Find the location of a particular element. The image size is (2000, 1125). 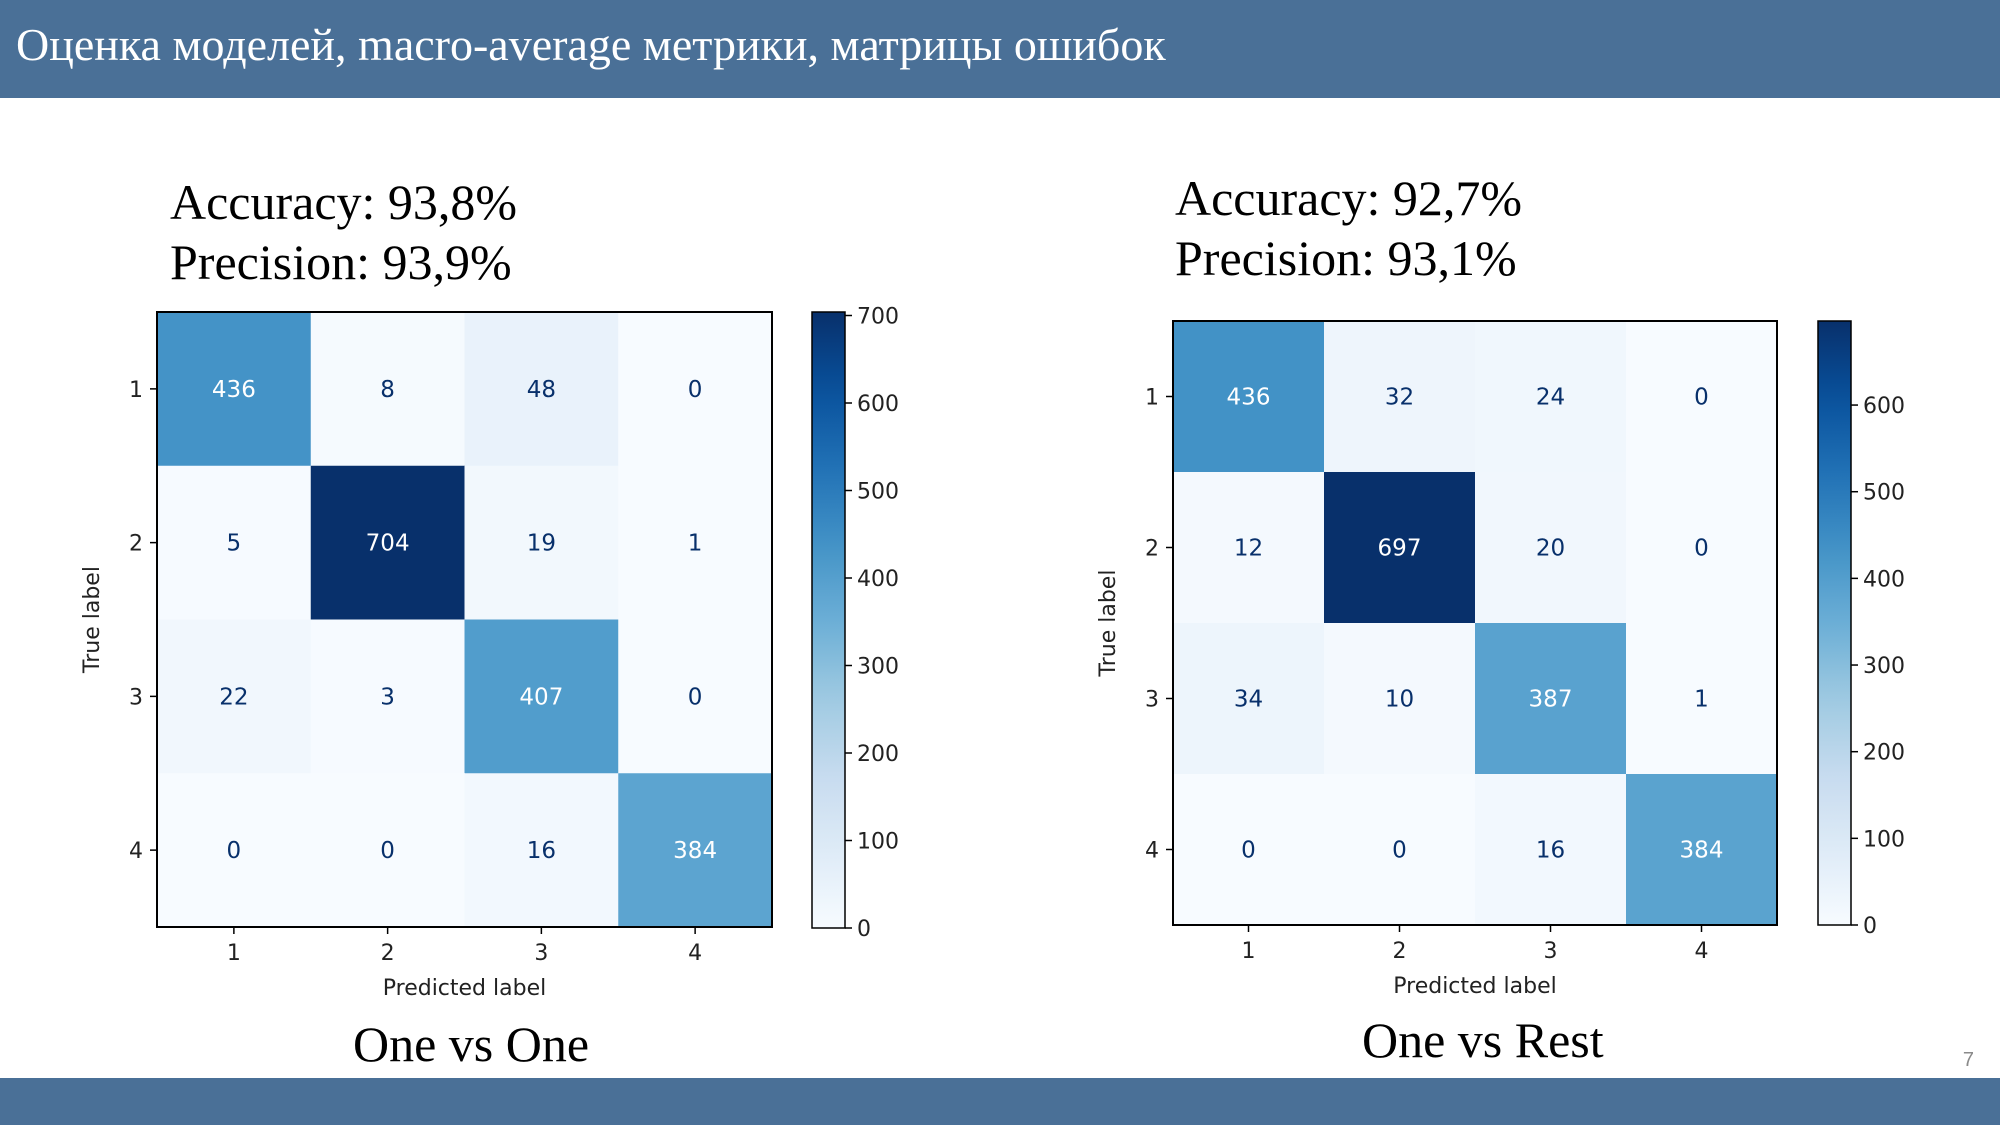

metrics-ovr: Accuracy: 92,7% Precision: 93,1% is located at coordinates (1348, 228).